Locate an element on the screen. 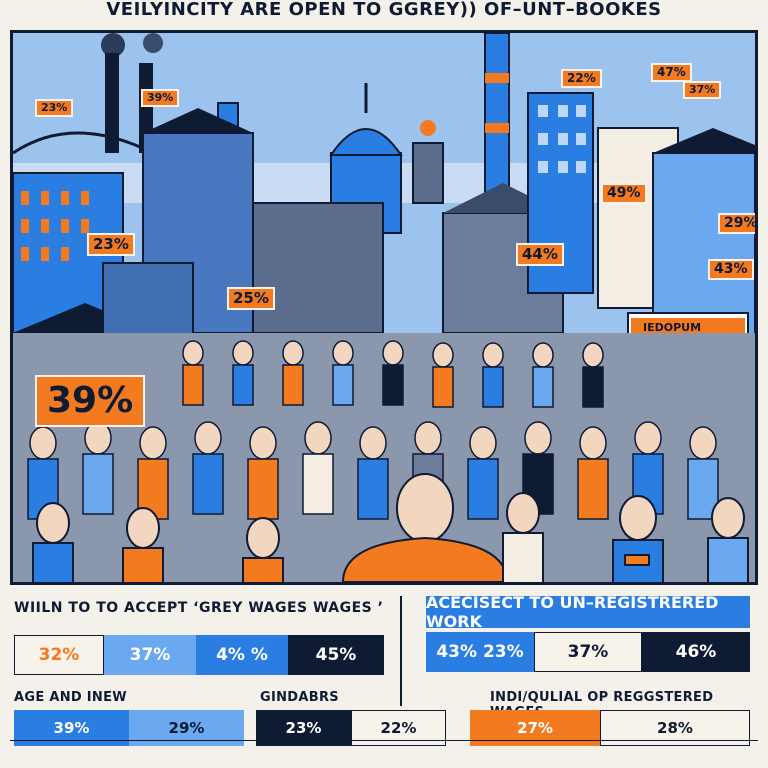 The width and height of the screenshot is (768, 768). gender-caption: GINDABRS is located at coordinates (299, 697).